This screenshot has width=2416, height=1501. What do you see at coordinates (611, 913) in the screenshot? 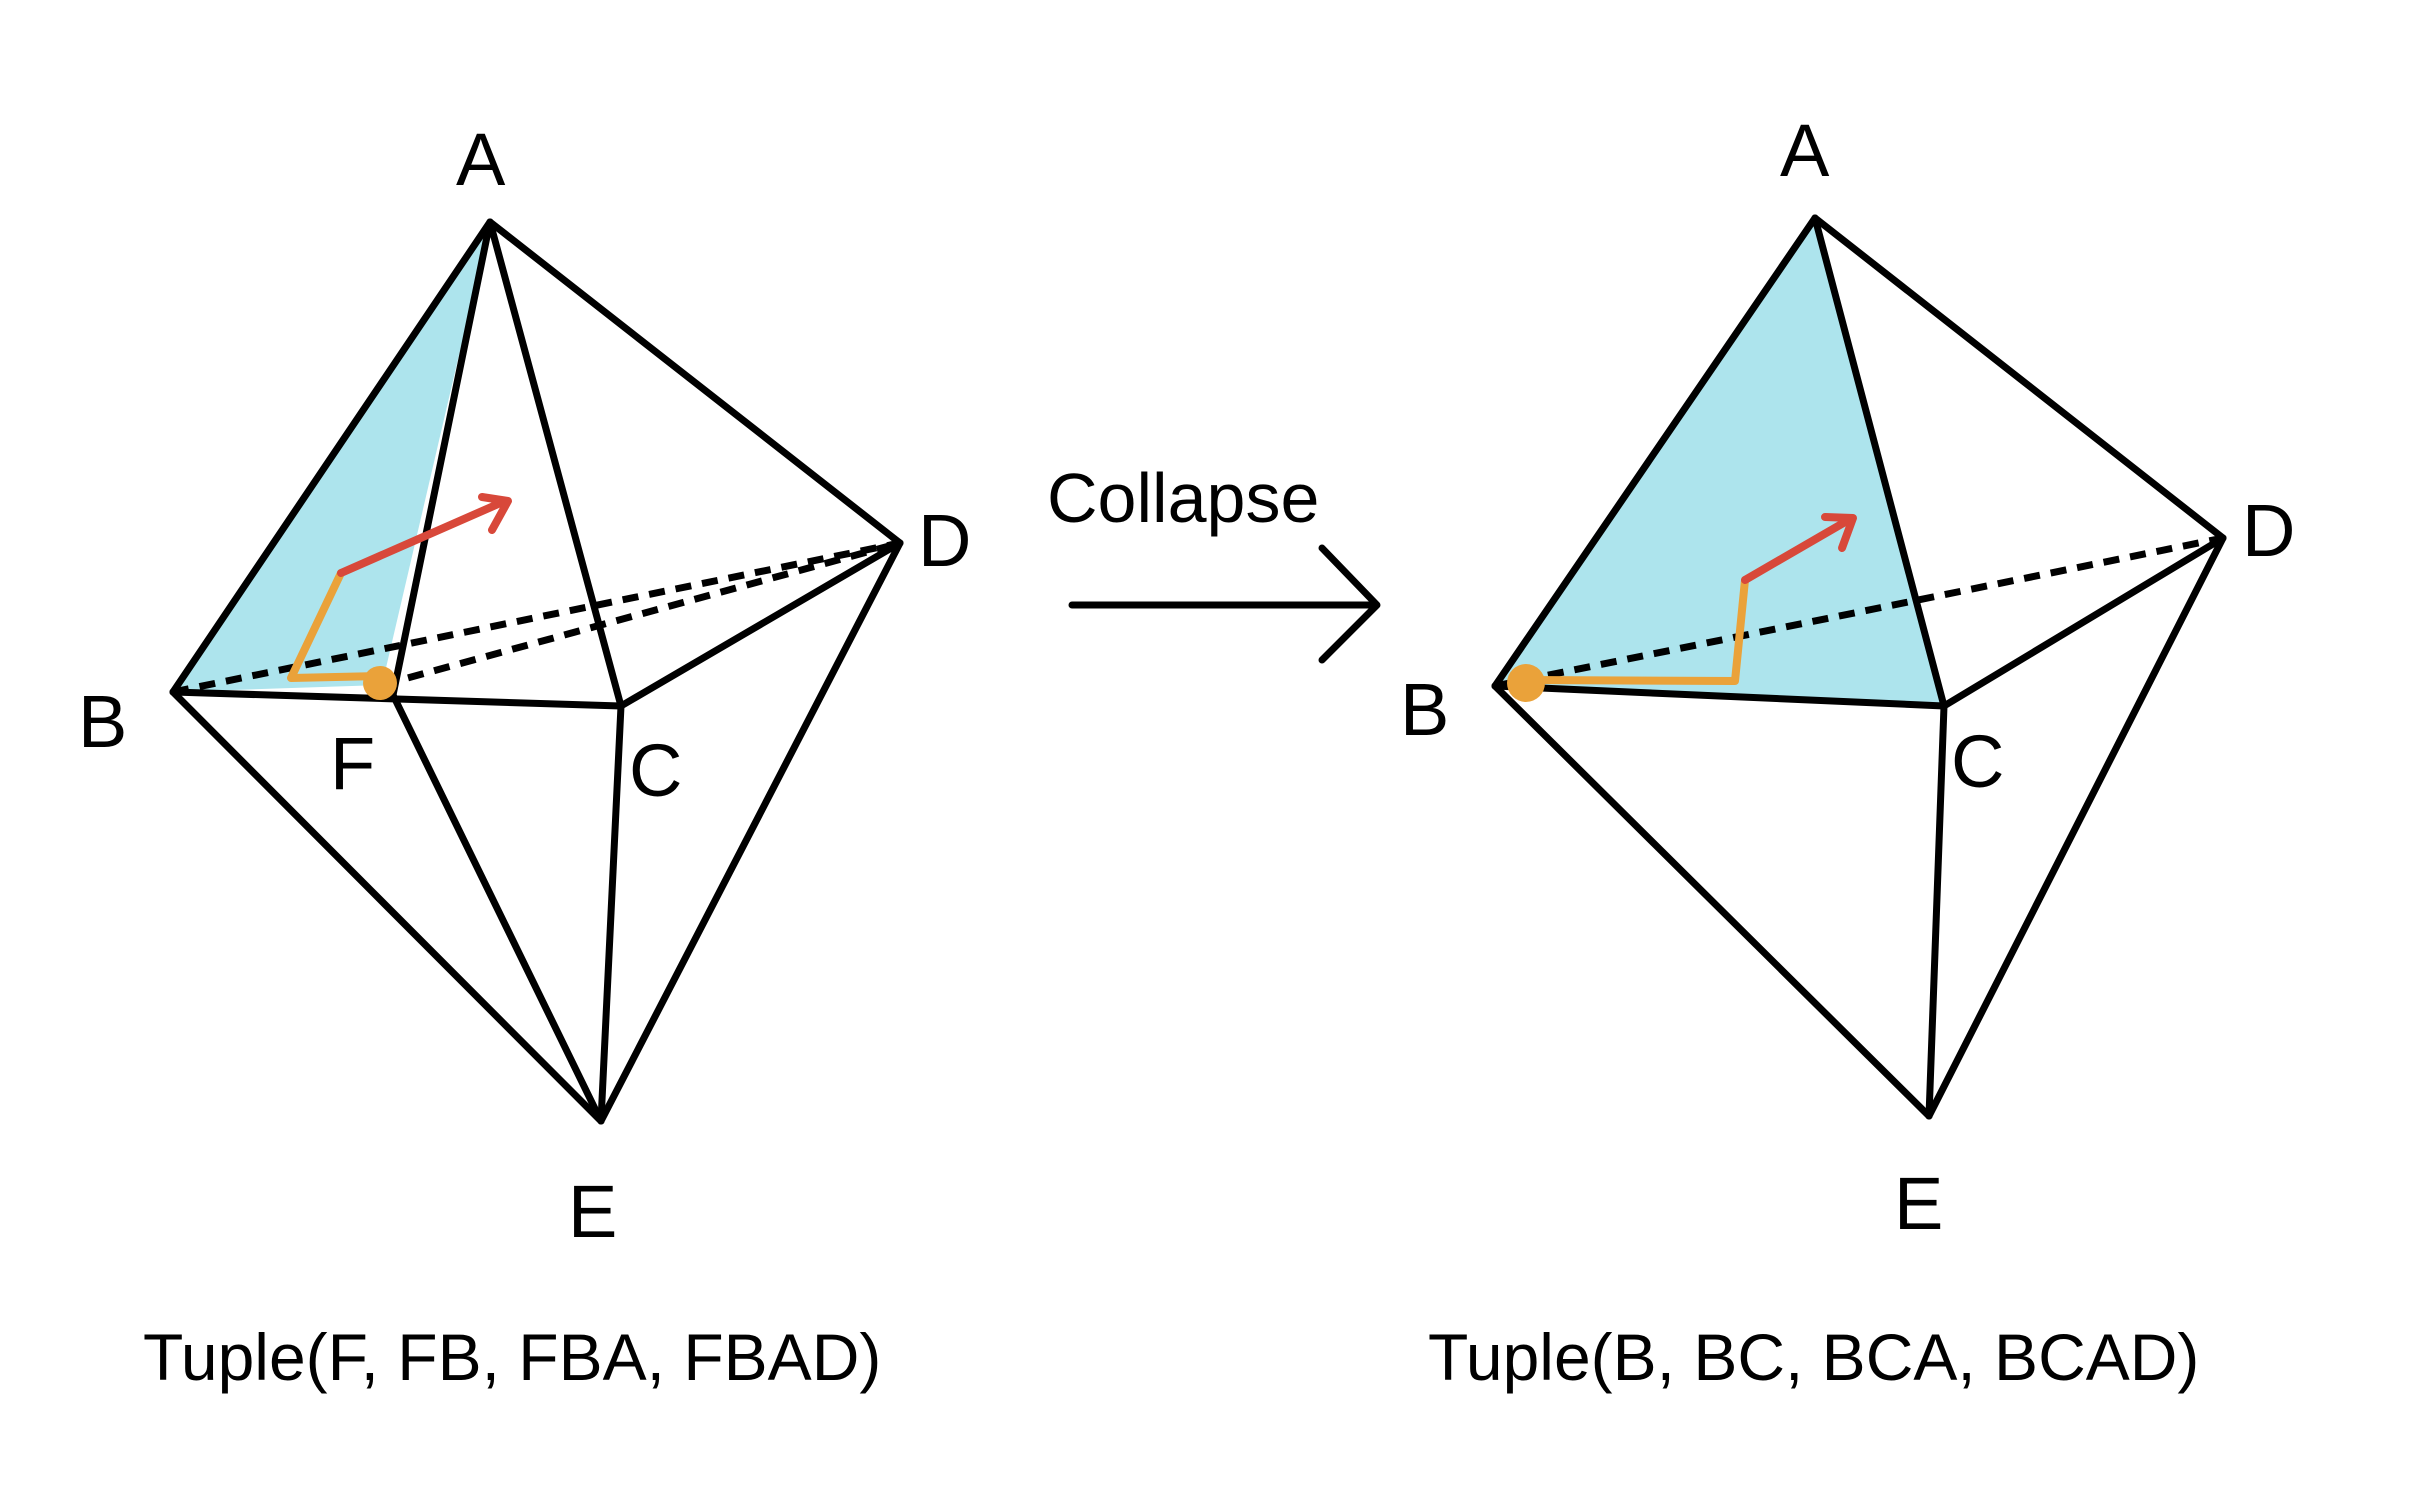
I see `left-edge-ce` at bounding box center [611, 913].